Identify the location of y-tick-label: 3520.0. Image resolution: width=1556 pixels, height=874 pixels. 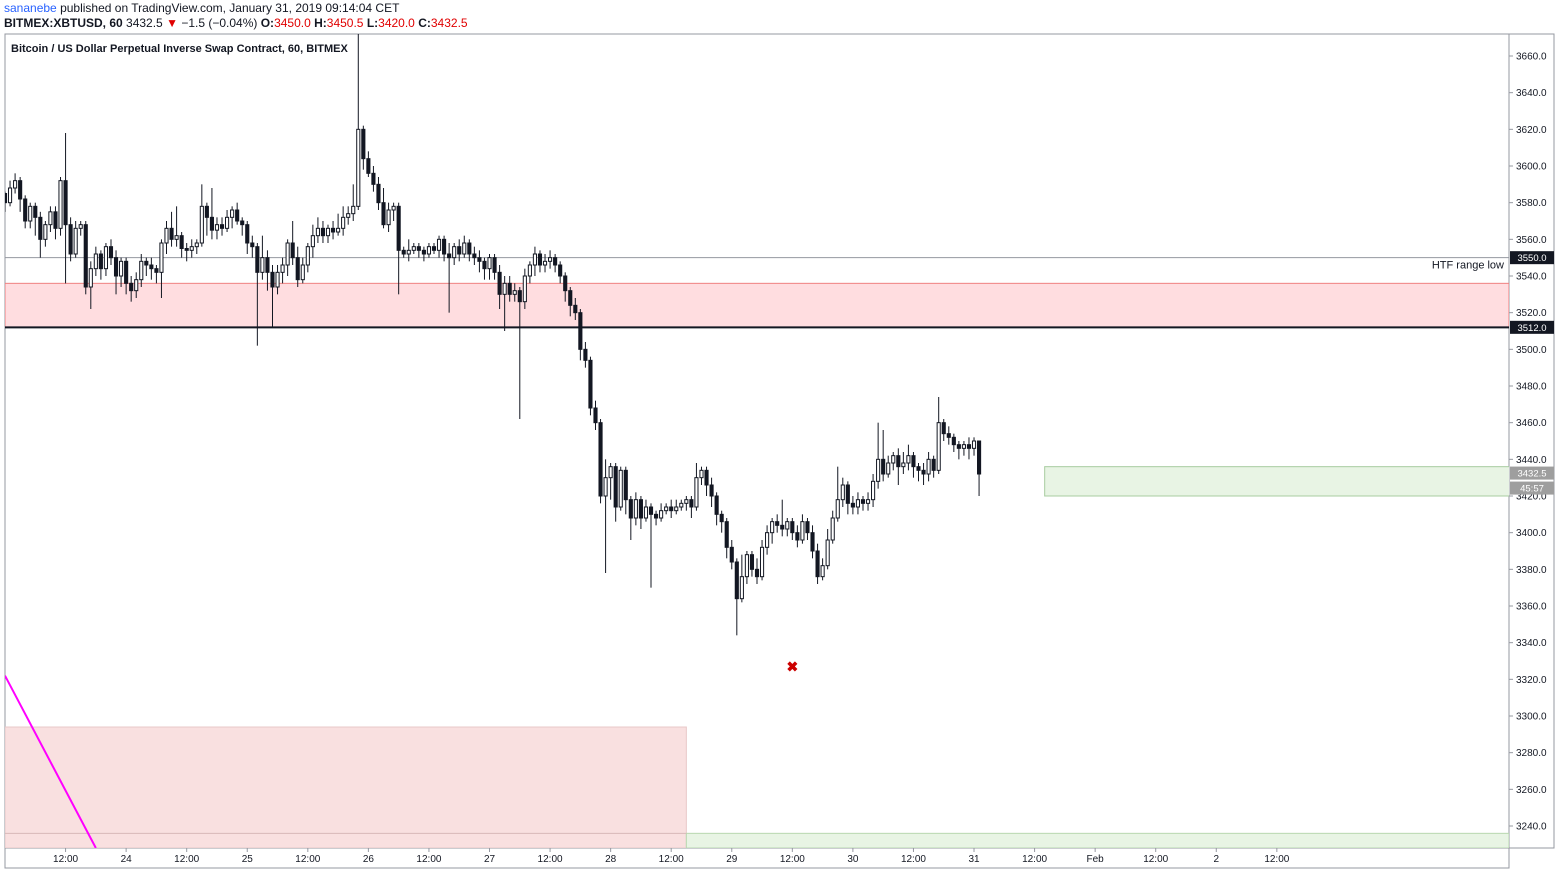
(1531, 313).